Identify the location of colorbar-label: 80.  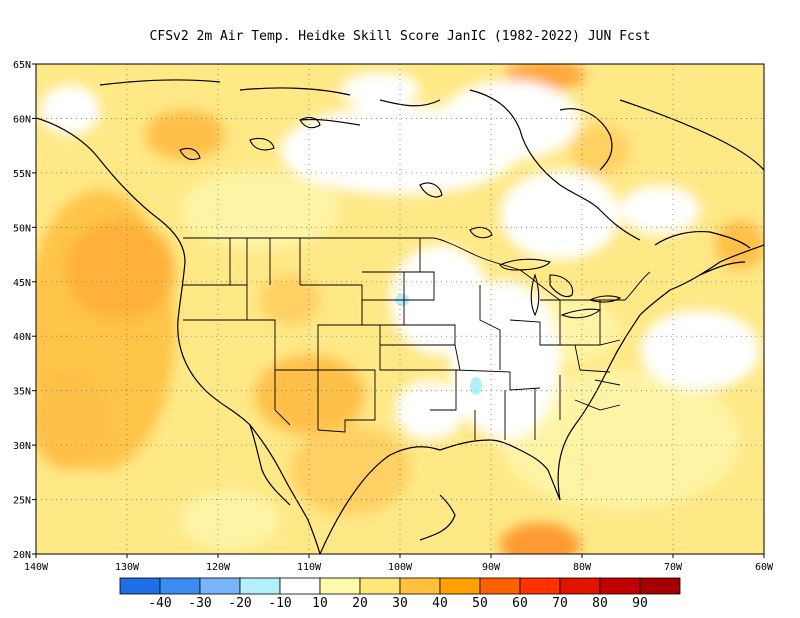
(600, 603).